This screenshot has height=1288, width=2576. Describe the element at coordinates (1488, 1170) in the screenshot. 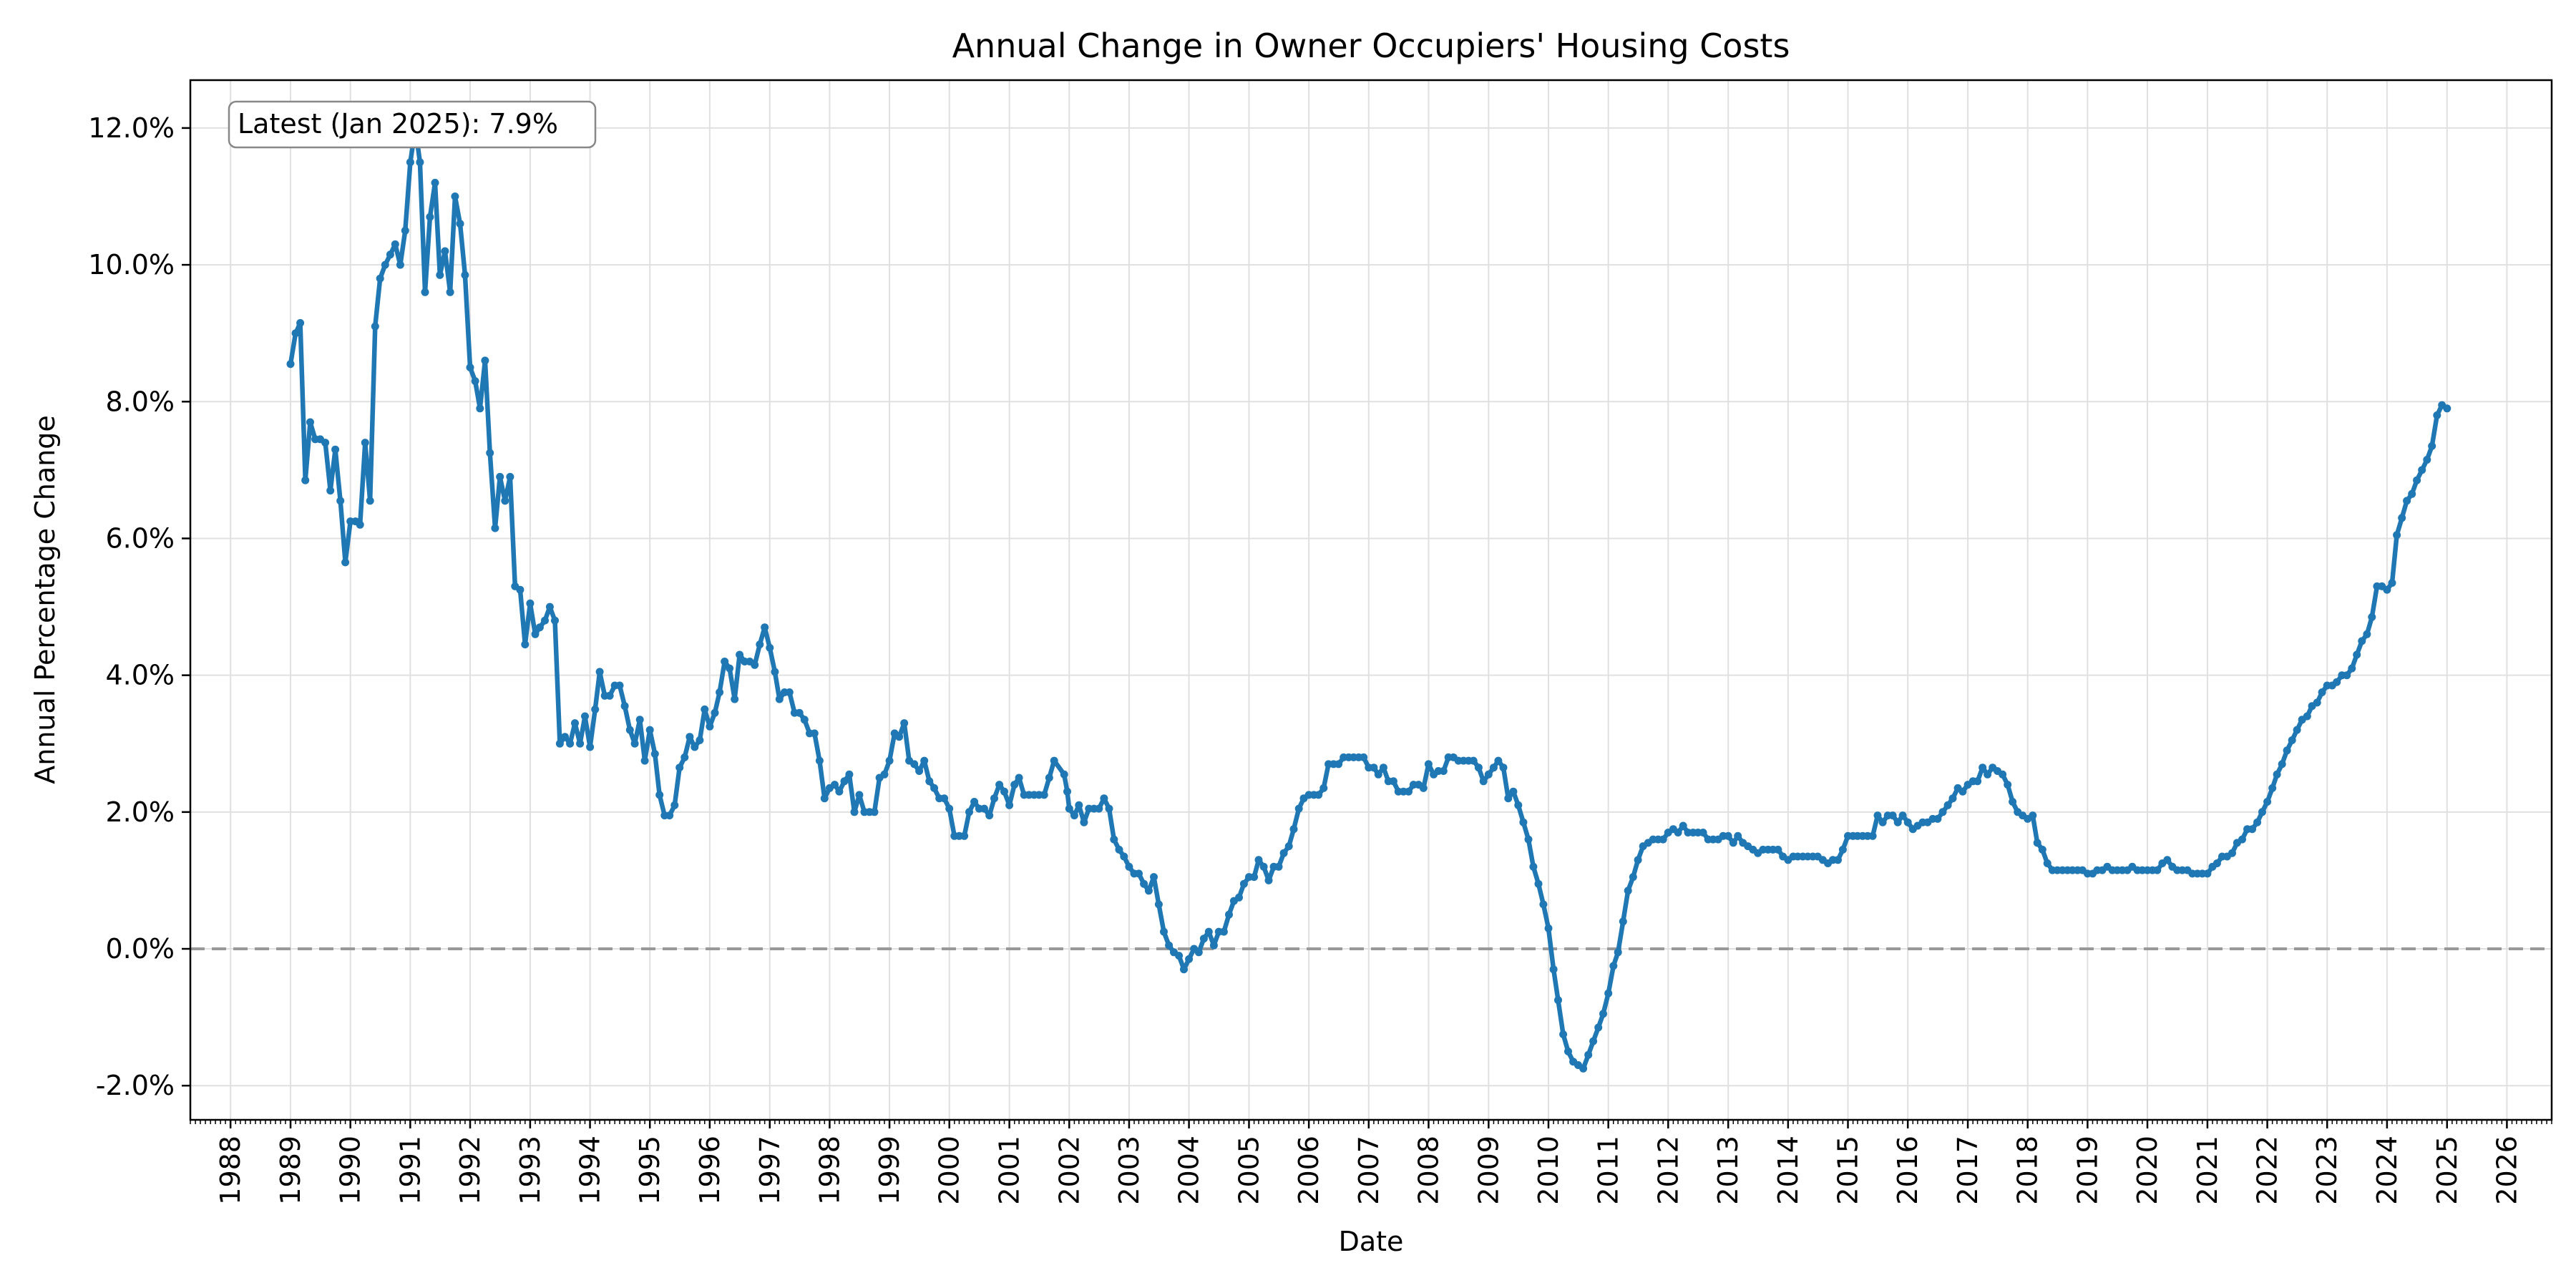

I see `x-tick-label: 2009` at that location.